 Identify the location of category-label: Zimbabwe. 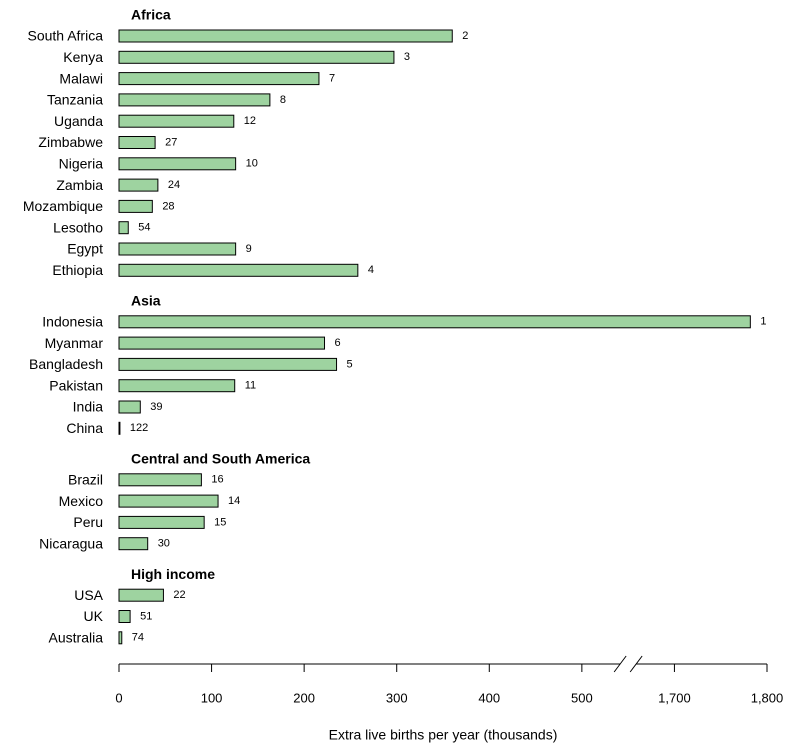
(70, 142).